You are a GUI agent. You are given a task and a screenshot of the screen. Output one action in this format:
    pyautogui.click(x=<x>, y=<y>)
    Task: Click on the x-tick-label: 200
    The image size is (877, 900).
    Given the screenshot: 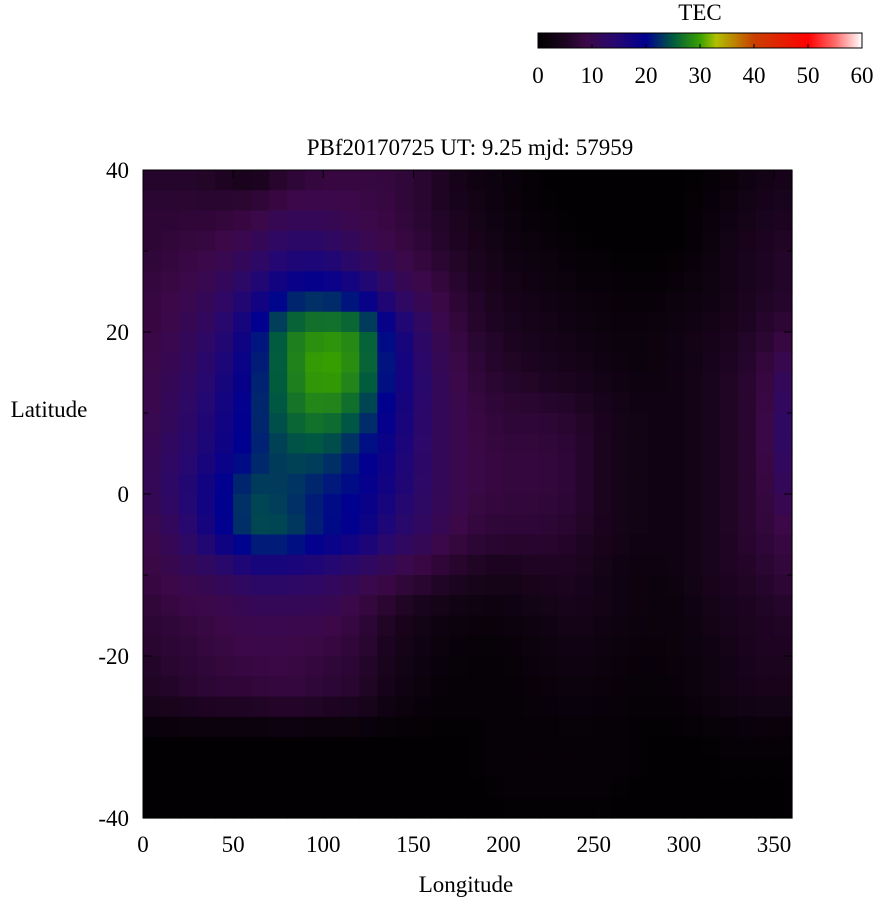 What is the action you would take?
    pyautogui.click(x=503, y=844)
    